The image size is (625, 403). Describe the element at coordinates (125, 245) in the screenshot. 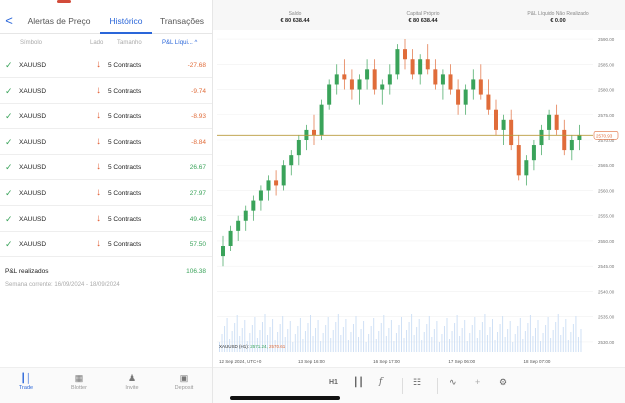

I see `trade-size: 5 Contracts` at that location.